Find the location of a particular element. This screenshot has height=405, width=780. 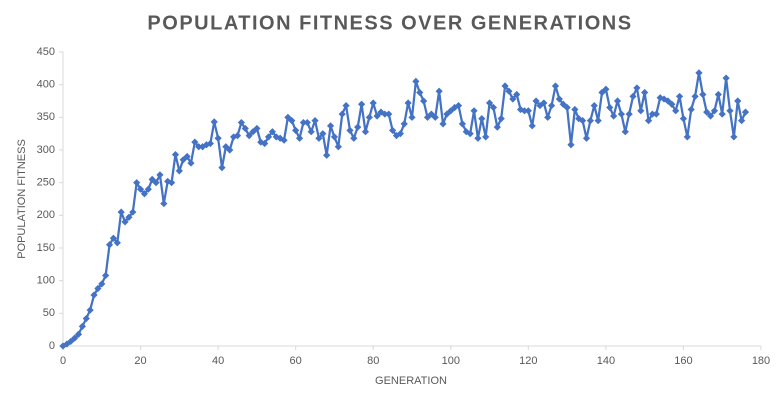

y-tick-label: 150 is located at coordinates (46, 248).